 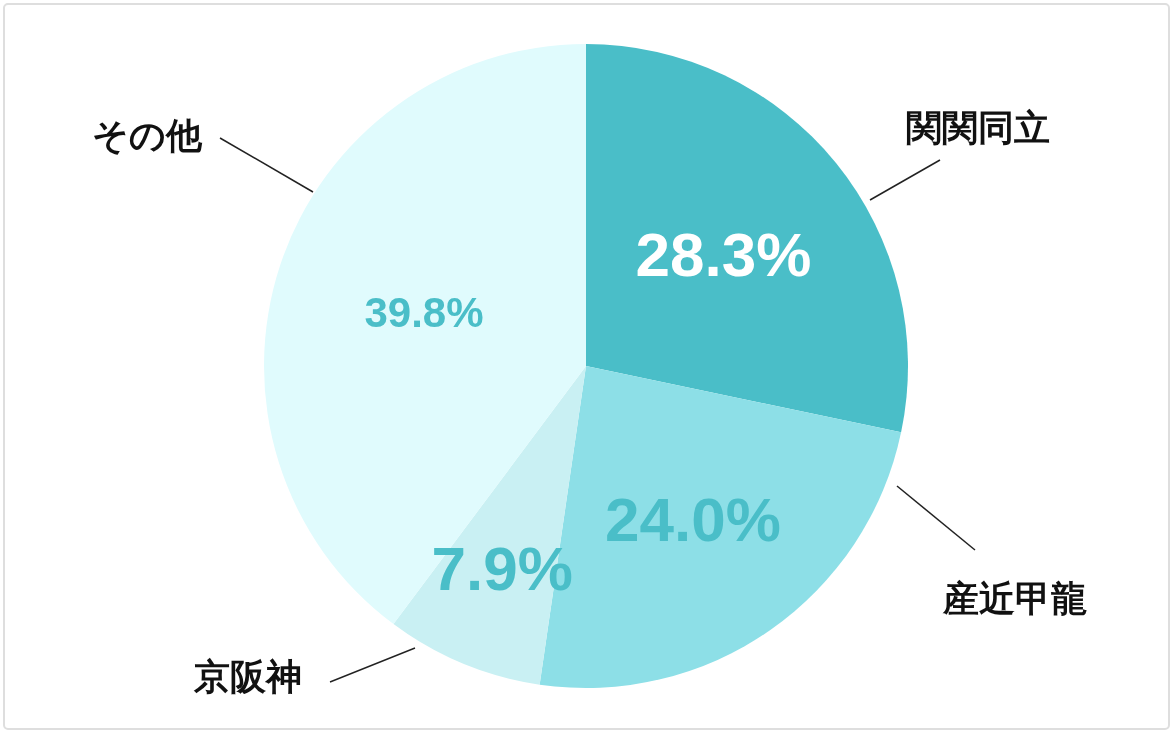 What do you see at coordinates (424, 312) in the screenshot?
I see `data-label: 39.8%` at bounding box center [424, 312].